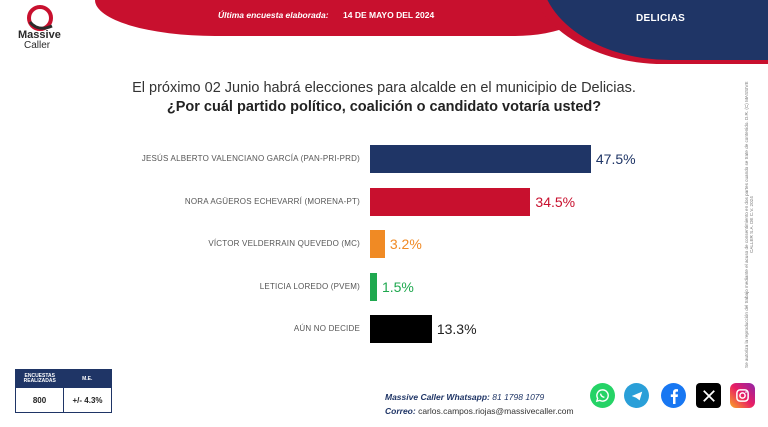 Image resolution: width=768 pixels, height=427 pixels. I want to click on value-label: 3.2%, so click(405, 244).